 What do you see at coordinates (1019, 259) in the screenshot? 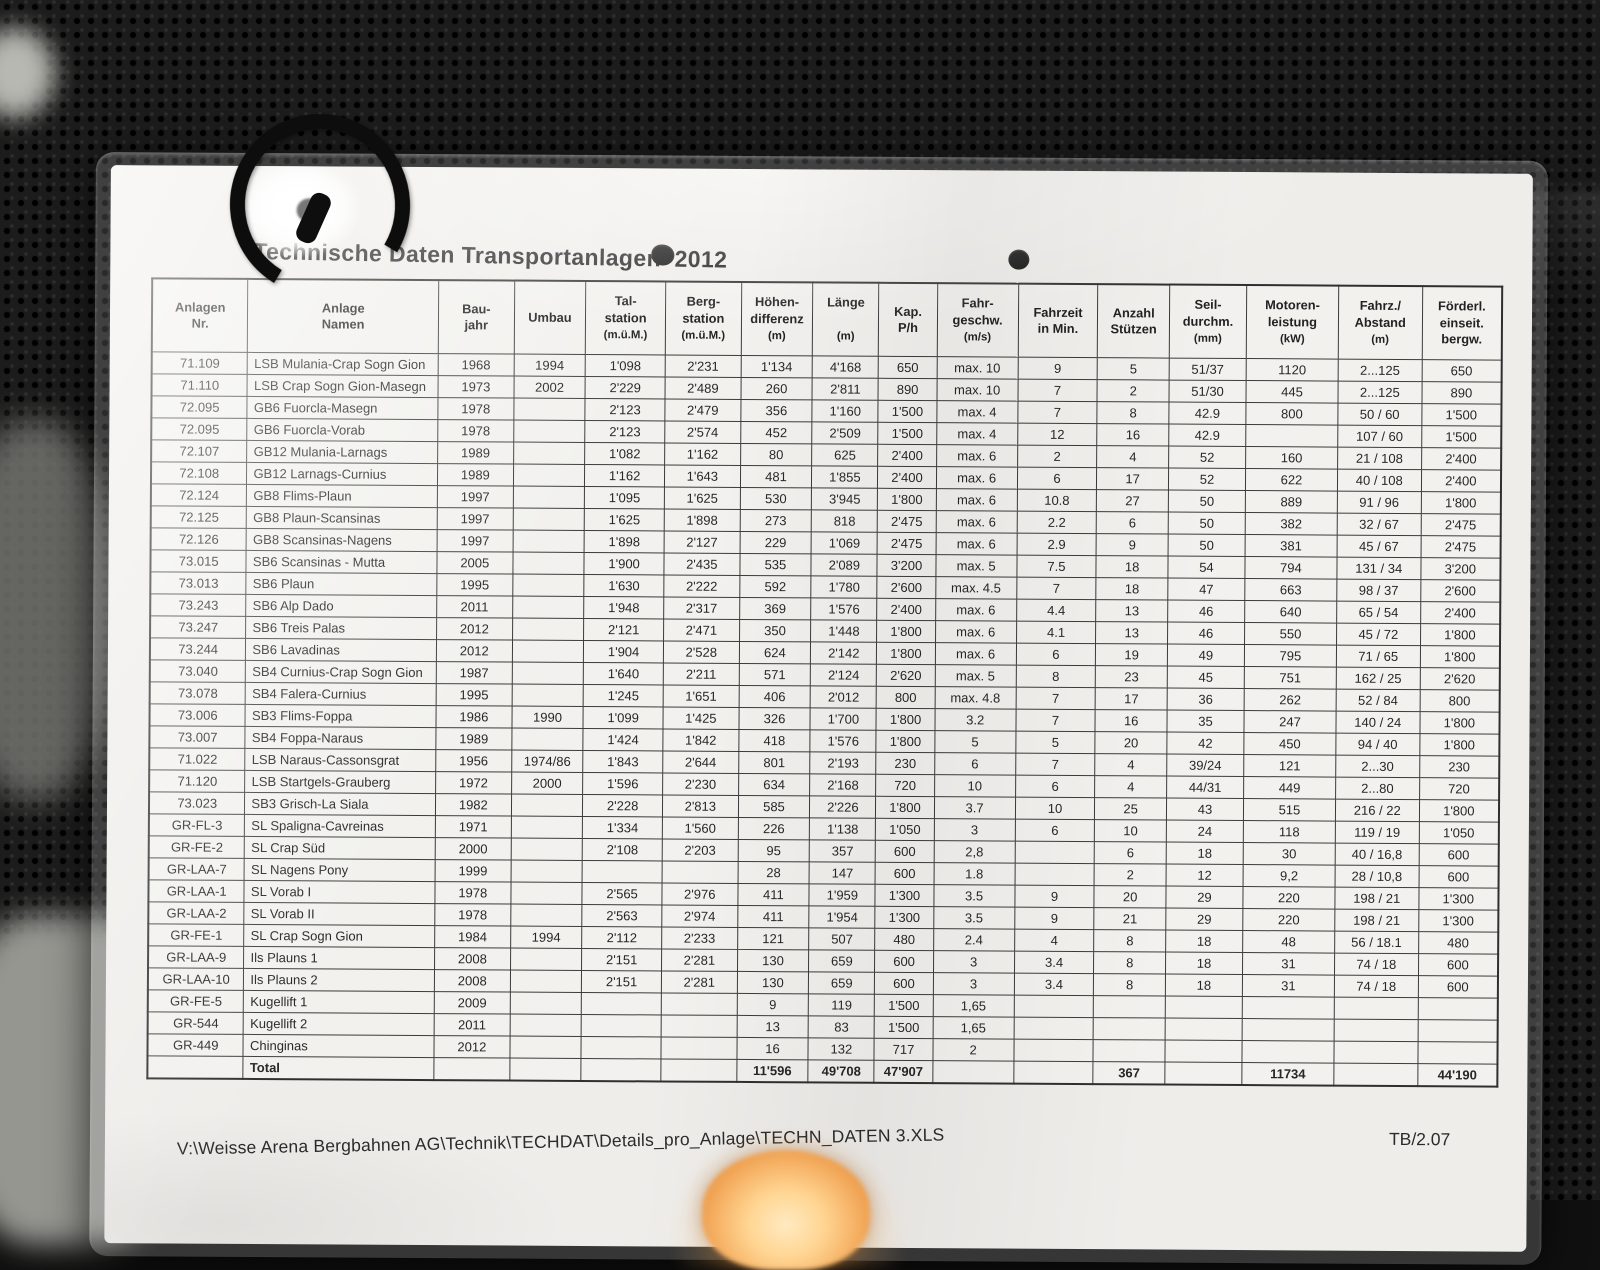
I see `punch-hole-icon` at bounding box center [1019, 259].